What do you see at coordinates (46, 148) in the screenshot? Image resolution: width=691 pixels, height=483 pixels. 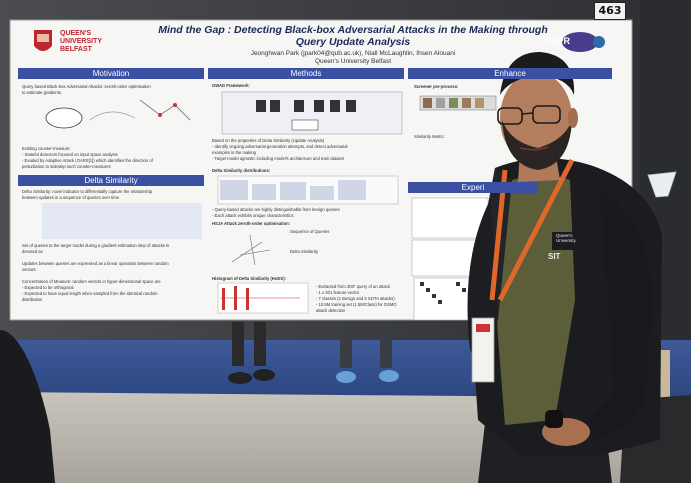 I see `motivation-line: Existing counter-measure:` at bounding box center [46, 148].